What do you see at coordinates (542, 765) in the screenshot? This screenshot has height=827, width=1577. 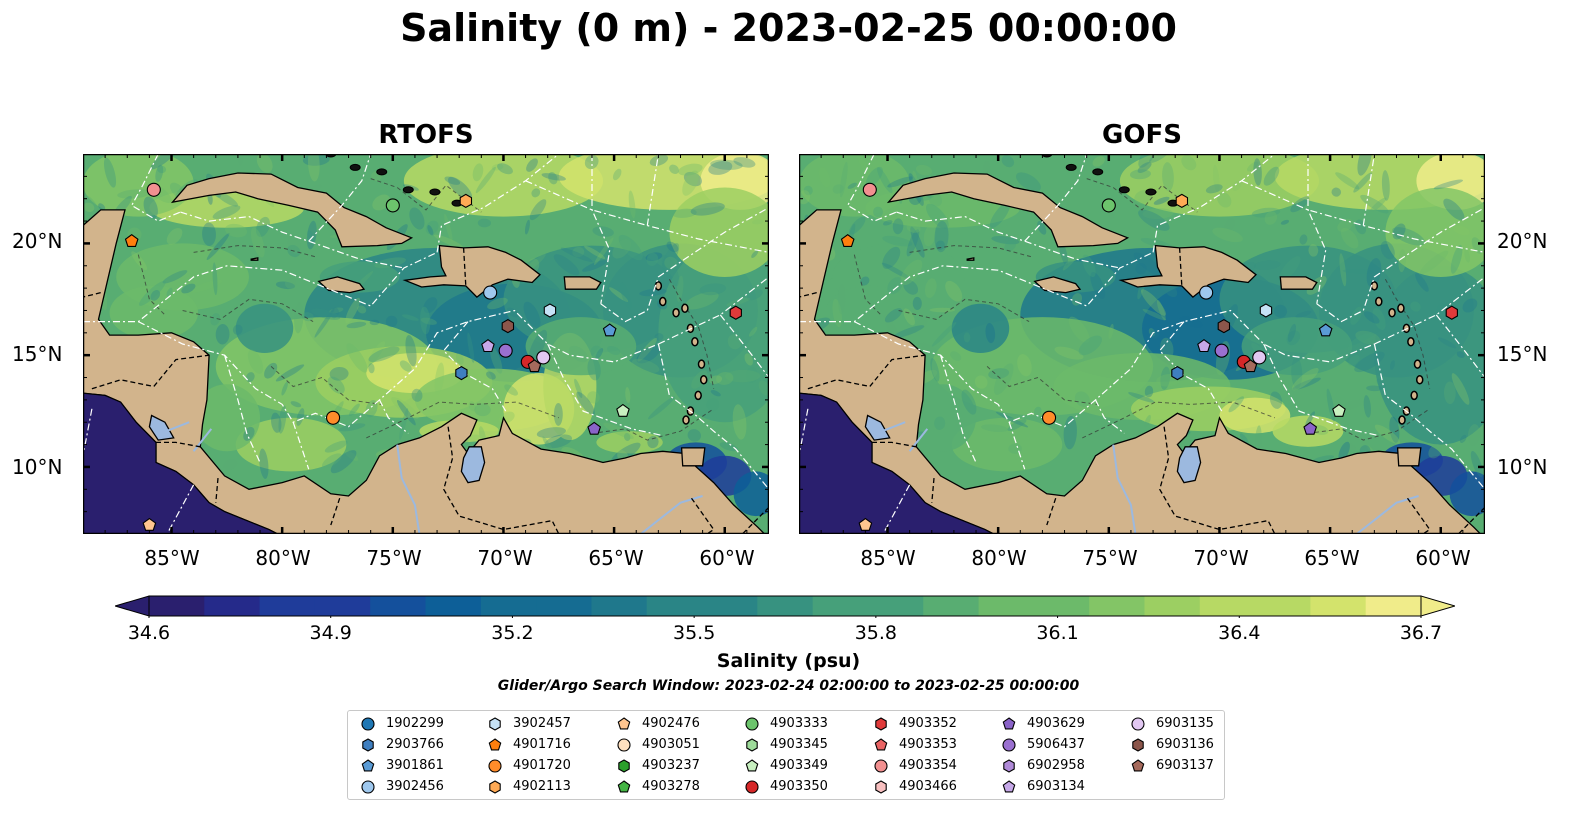 I see `legend-label: 4901720` at bounding box center [542, 765].